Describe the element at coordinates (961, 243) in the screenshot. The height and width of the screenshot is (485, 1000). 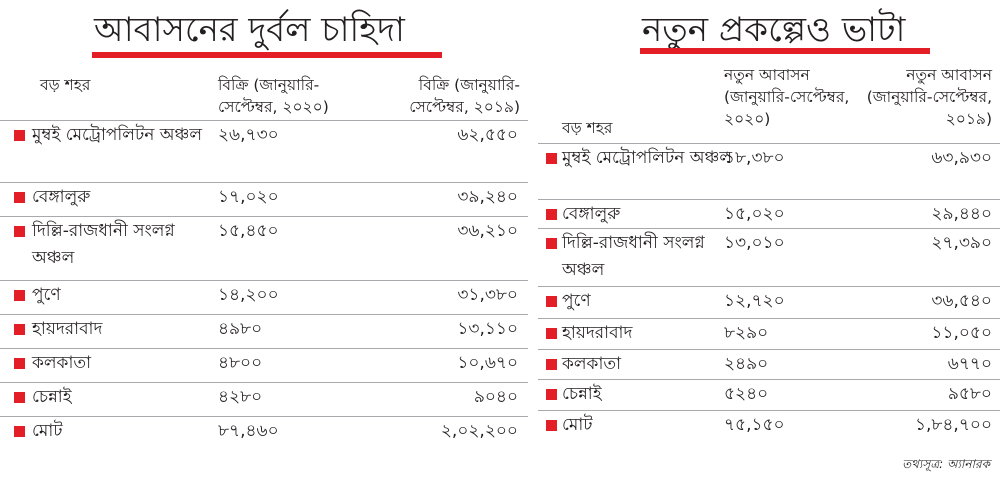
I see `value-2019: ২৭,৩৯০` at that location.